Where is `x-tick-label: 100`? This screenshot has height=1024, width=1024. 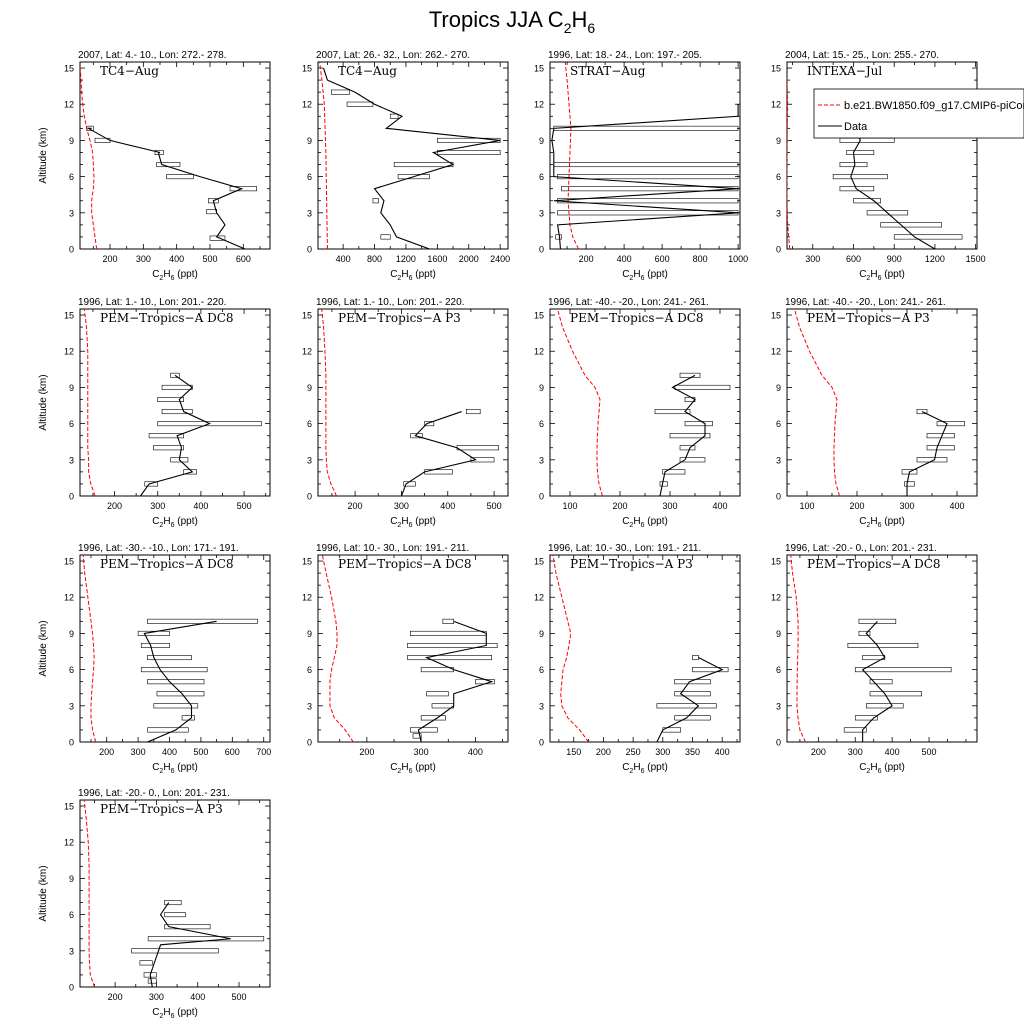
x-tick-label: 100 is located at coordinates (569, 506).